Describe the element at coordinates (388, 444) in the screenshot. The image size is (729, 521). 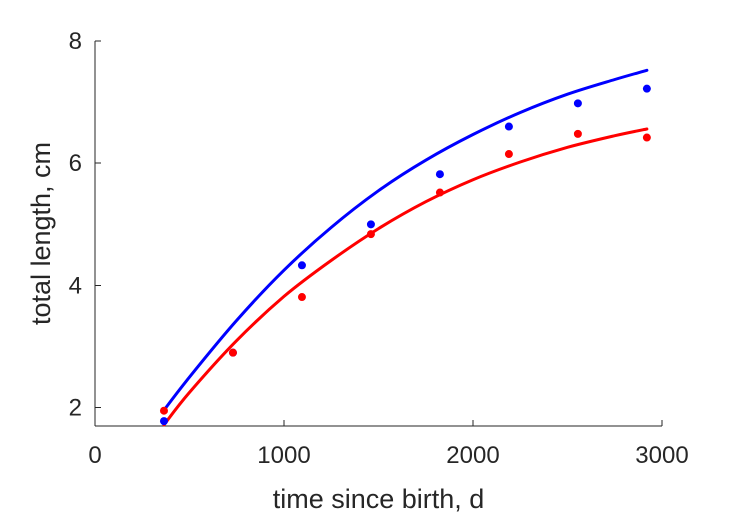
I see `x-ticks: 0 1000 2000 3000` at that location.